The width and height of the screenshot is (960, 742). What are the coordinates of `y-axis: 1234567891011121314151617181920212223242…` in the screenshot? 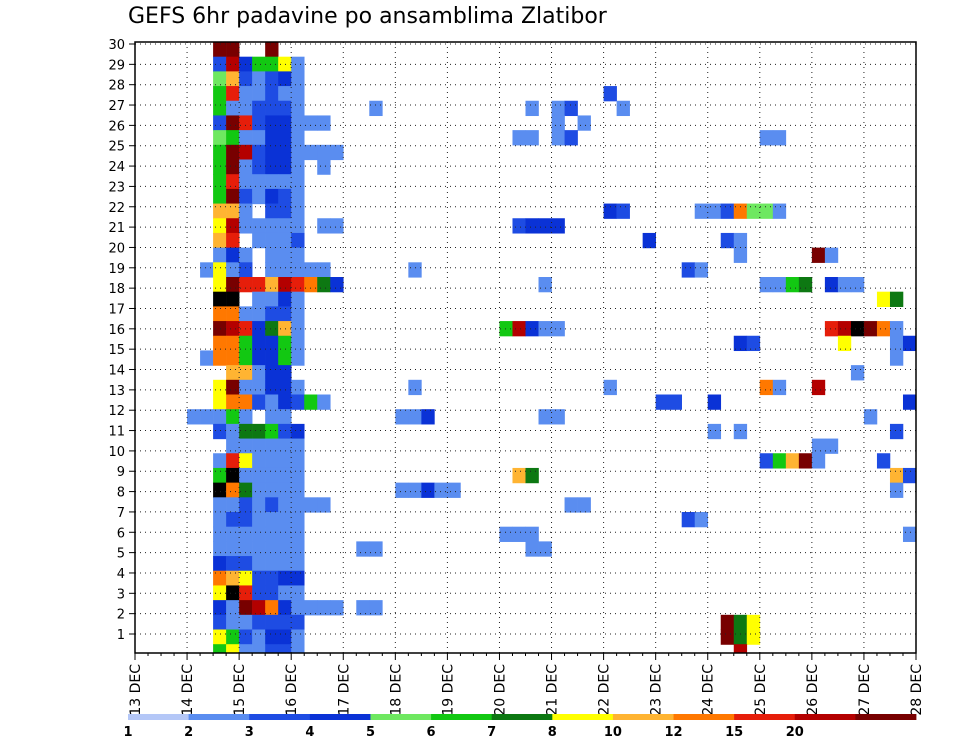 It's located at (121, 340).